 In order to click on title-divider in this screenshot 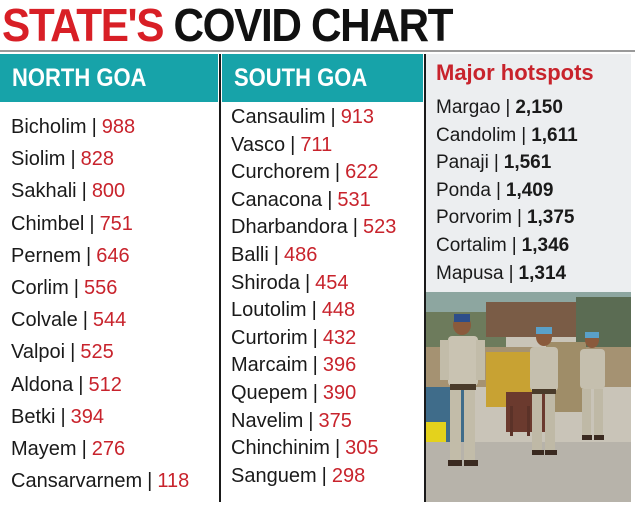, I will do `click(317, 51)`.